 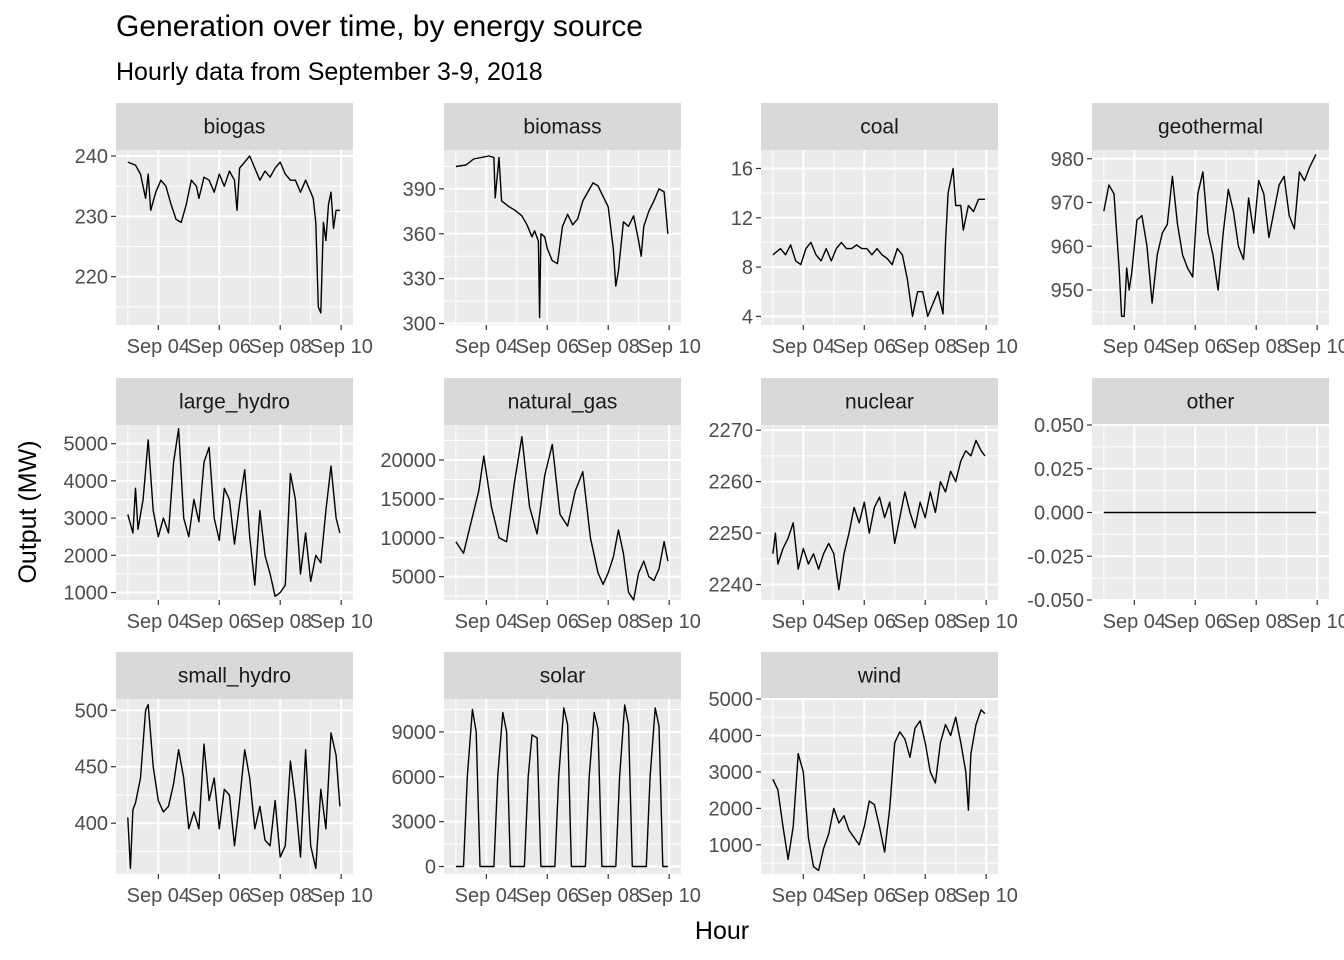 I want to click on y-tick-label: 300, so click(x=419, y=325).